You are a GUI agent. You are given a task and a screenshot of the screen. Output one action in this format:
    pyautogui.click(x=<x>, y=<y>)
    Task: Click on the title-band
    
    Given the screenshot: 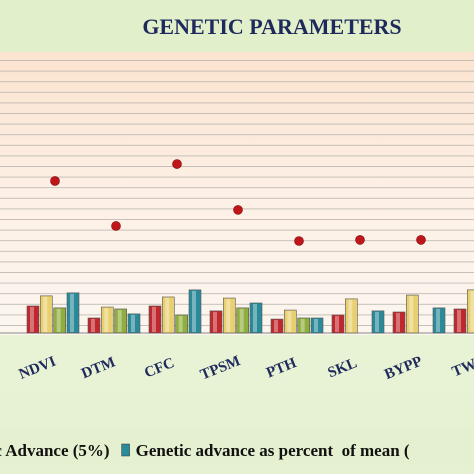 What is the action you would take?
    pyautogui.click(x=237, y=26)
    